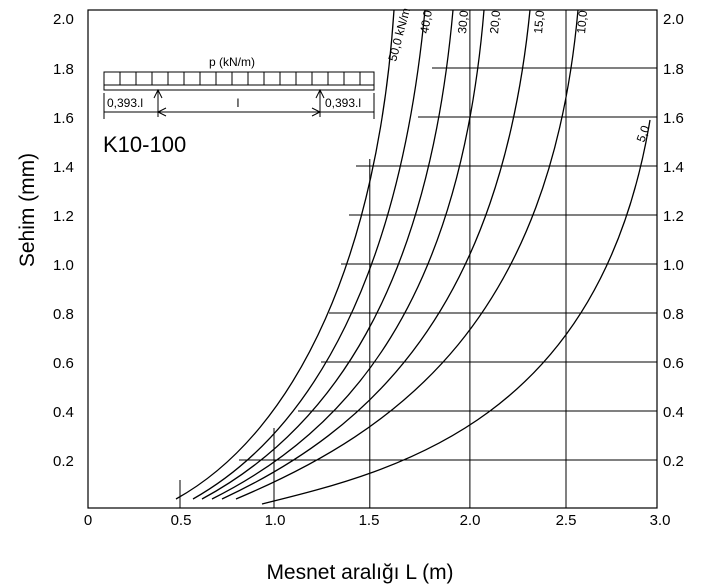 The image size is (705, 587). Describe the element at coordinates (63, 216) in the screenshot. I see `y-tick-left: 1.2` at that location.